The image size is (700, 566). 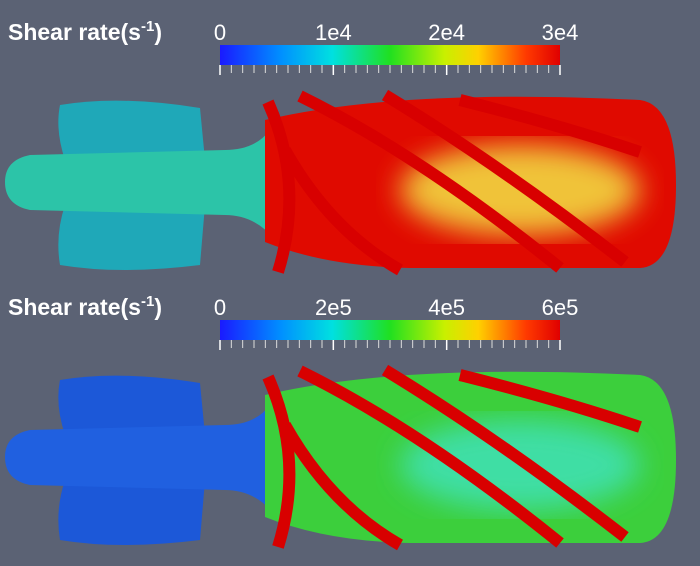 I want to click on tick-label: 4e5, so click(x=446, y=307).